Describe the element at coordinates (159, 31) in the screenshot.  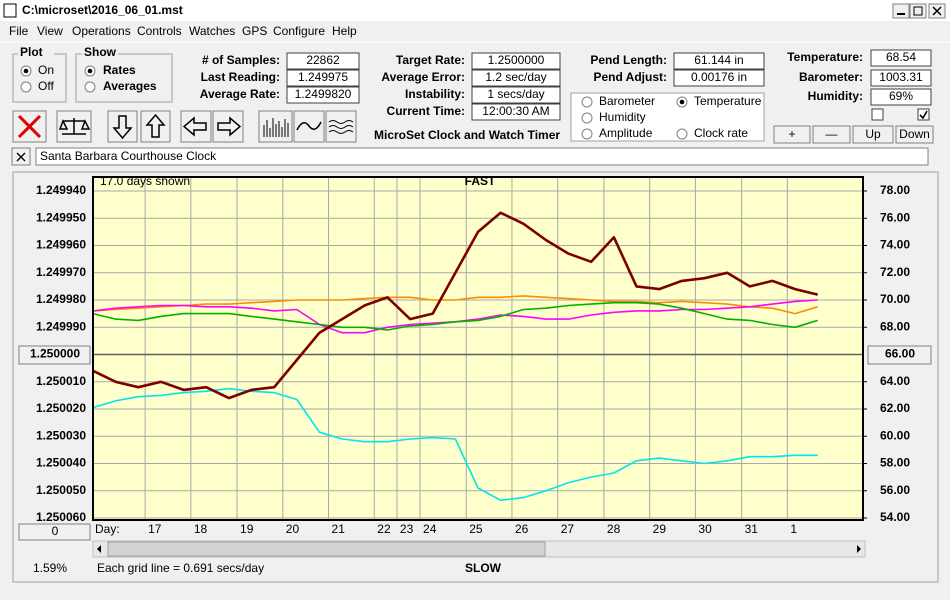
I see `menu-item: Controls` at that location.